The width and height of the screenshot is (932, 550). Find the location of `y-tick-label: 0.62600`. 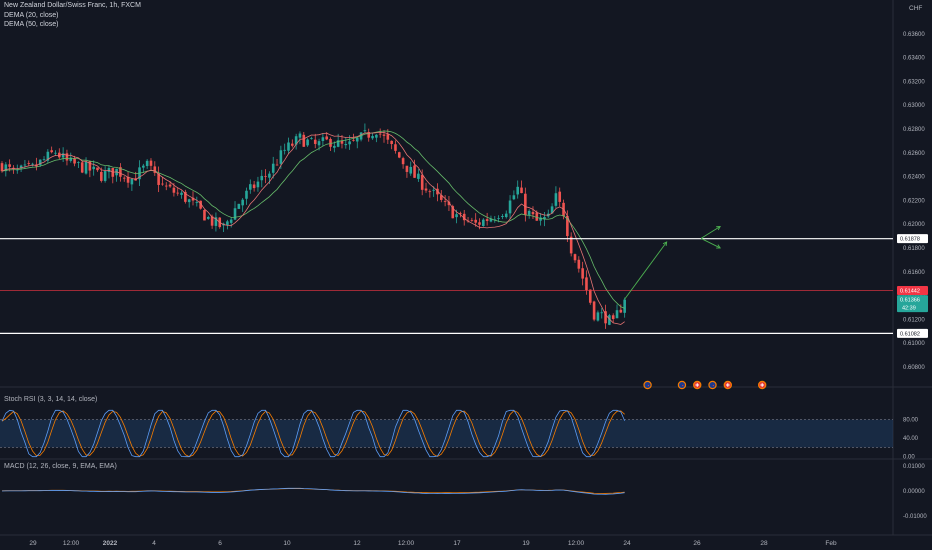

y-tick-label: 0.62600 is located at coordinates (914, 154).